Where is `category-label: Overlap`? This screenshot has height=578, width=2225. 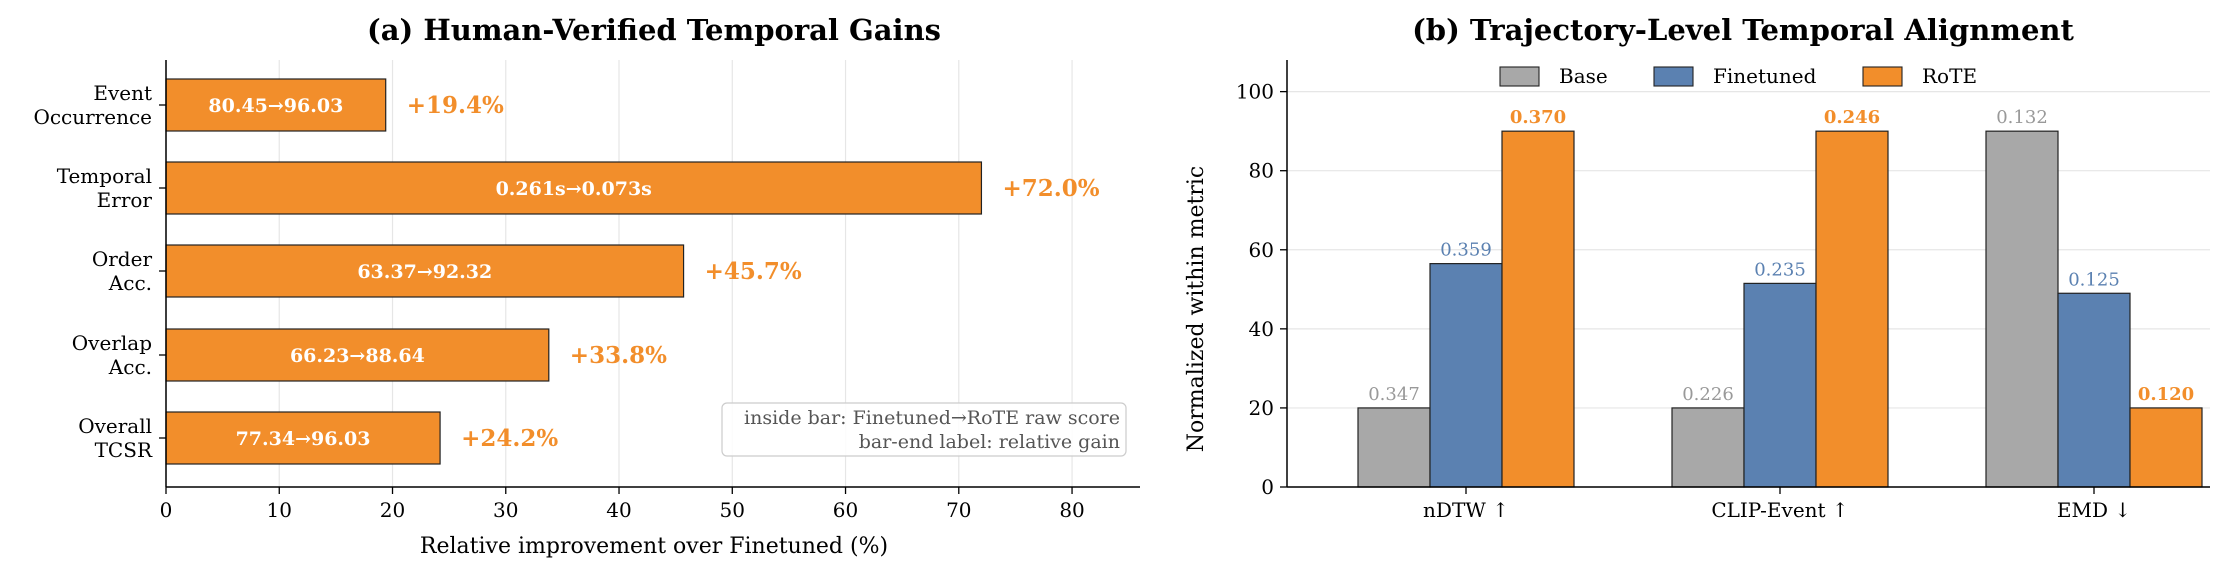 category-label: Overlap is located at coordinates (112, 343).